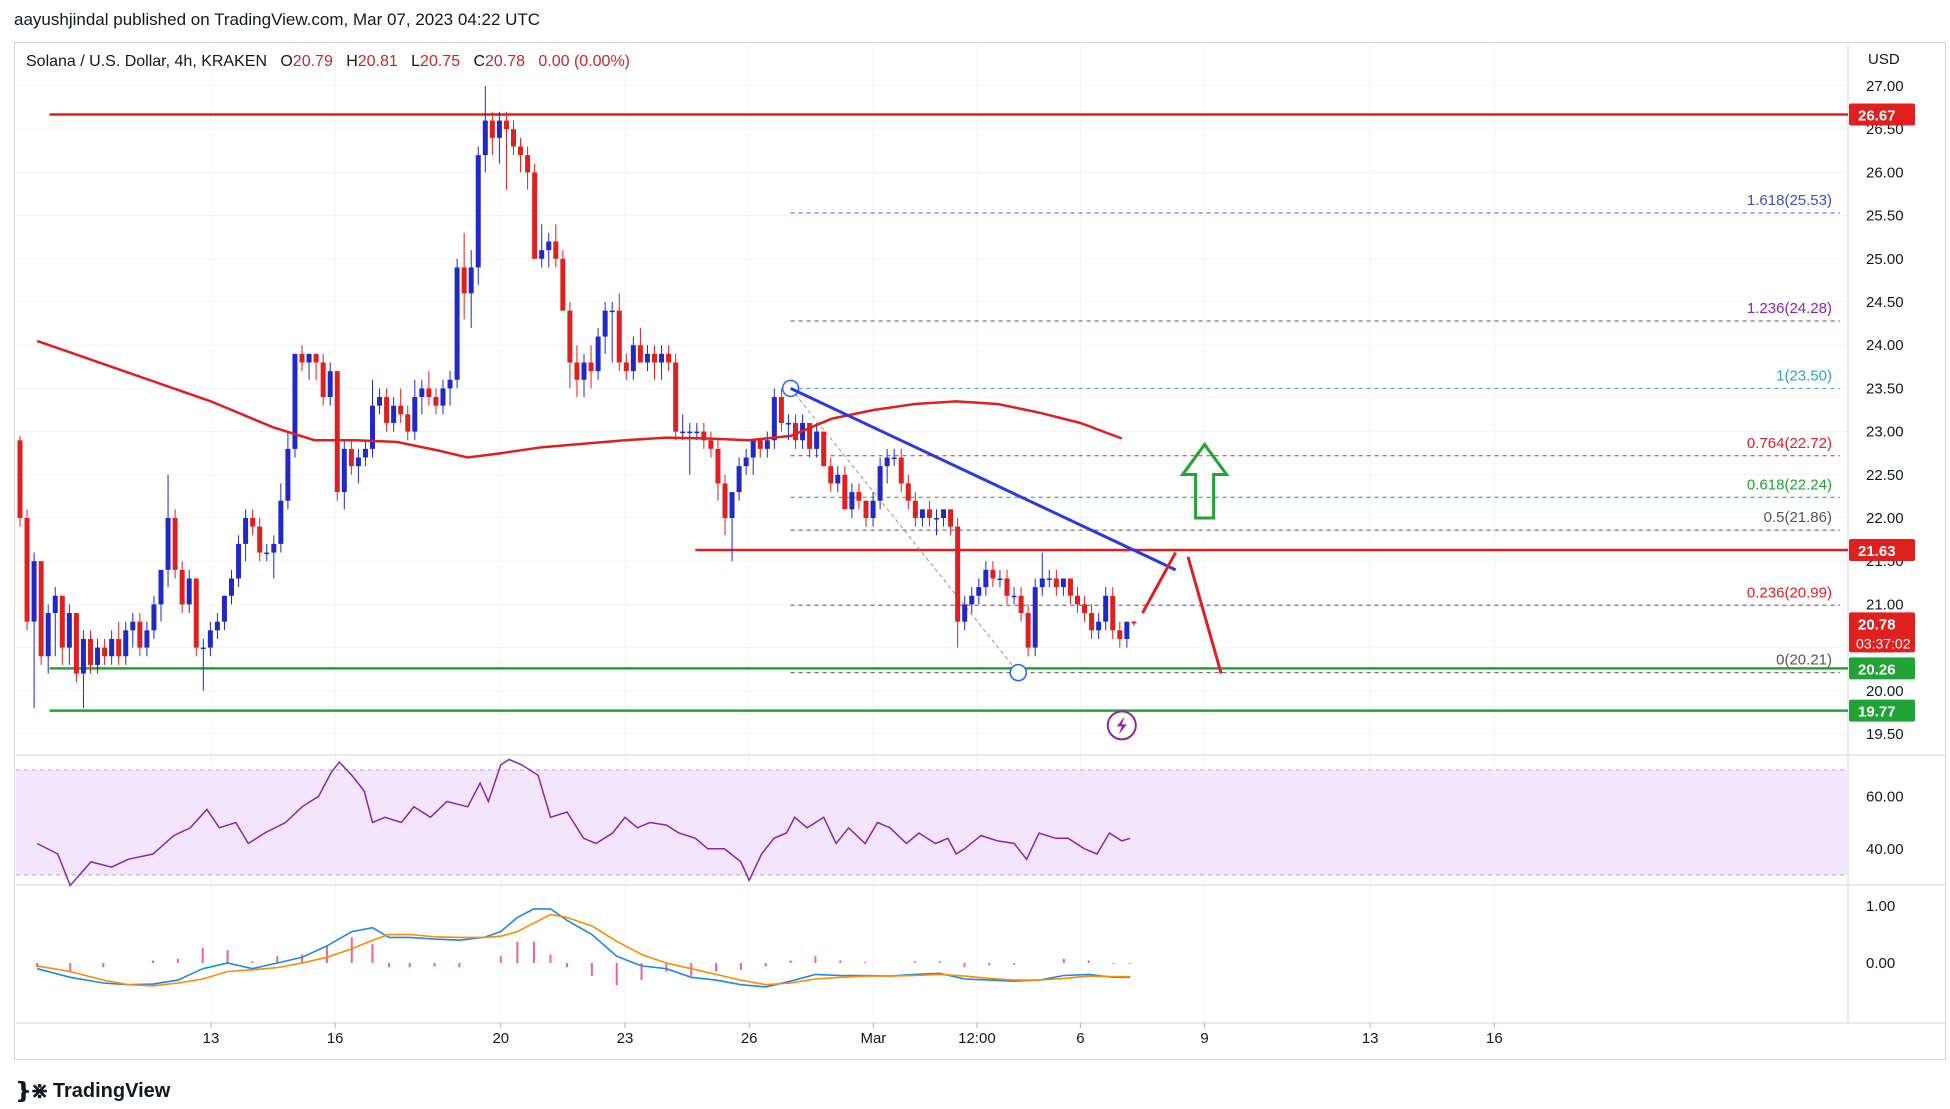 The image size is (1950, 1109). Describe the element at coordinates (1877, 669) in the screenshot. I see `level-tag-2-label: 20.26` at that location.